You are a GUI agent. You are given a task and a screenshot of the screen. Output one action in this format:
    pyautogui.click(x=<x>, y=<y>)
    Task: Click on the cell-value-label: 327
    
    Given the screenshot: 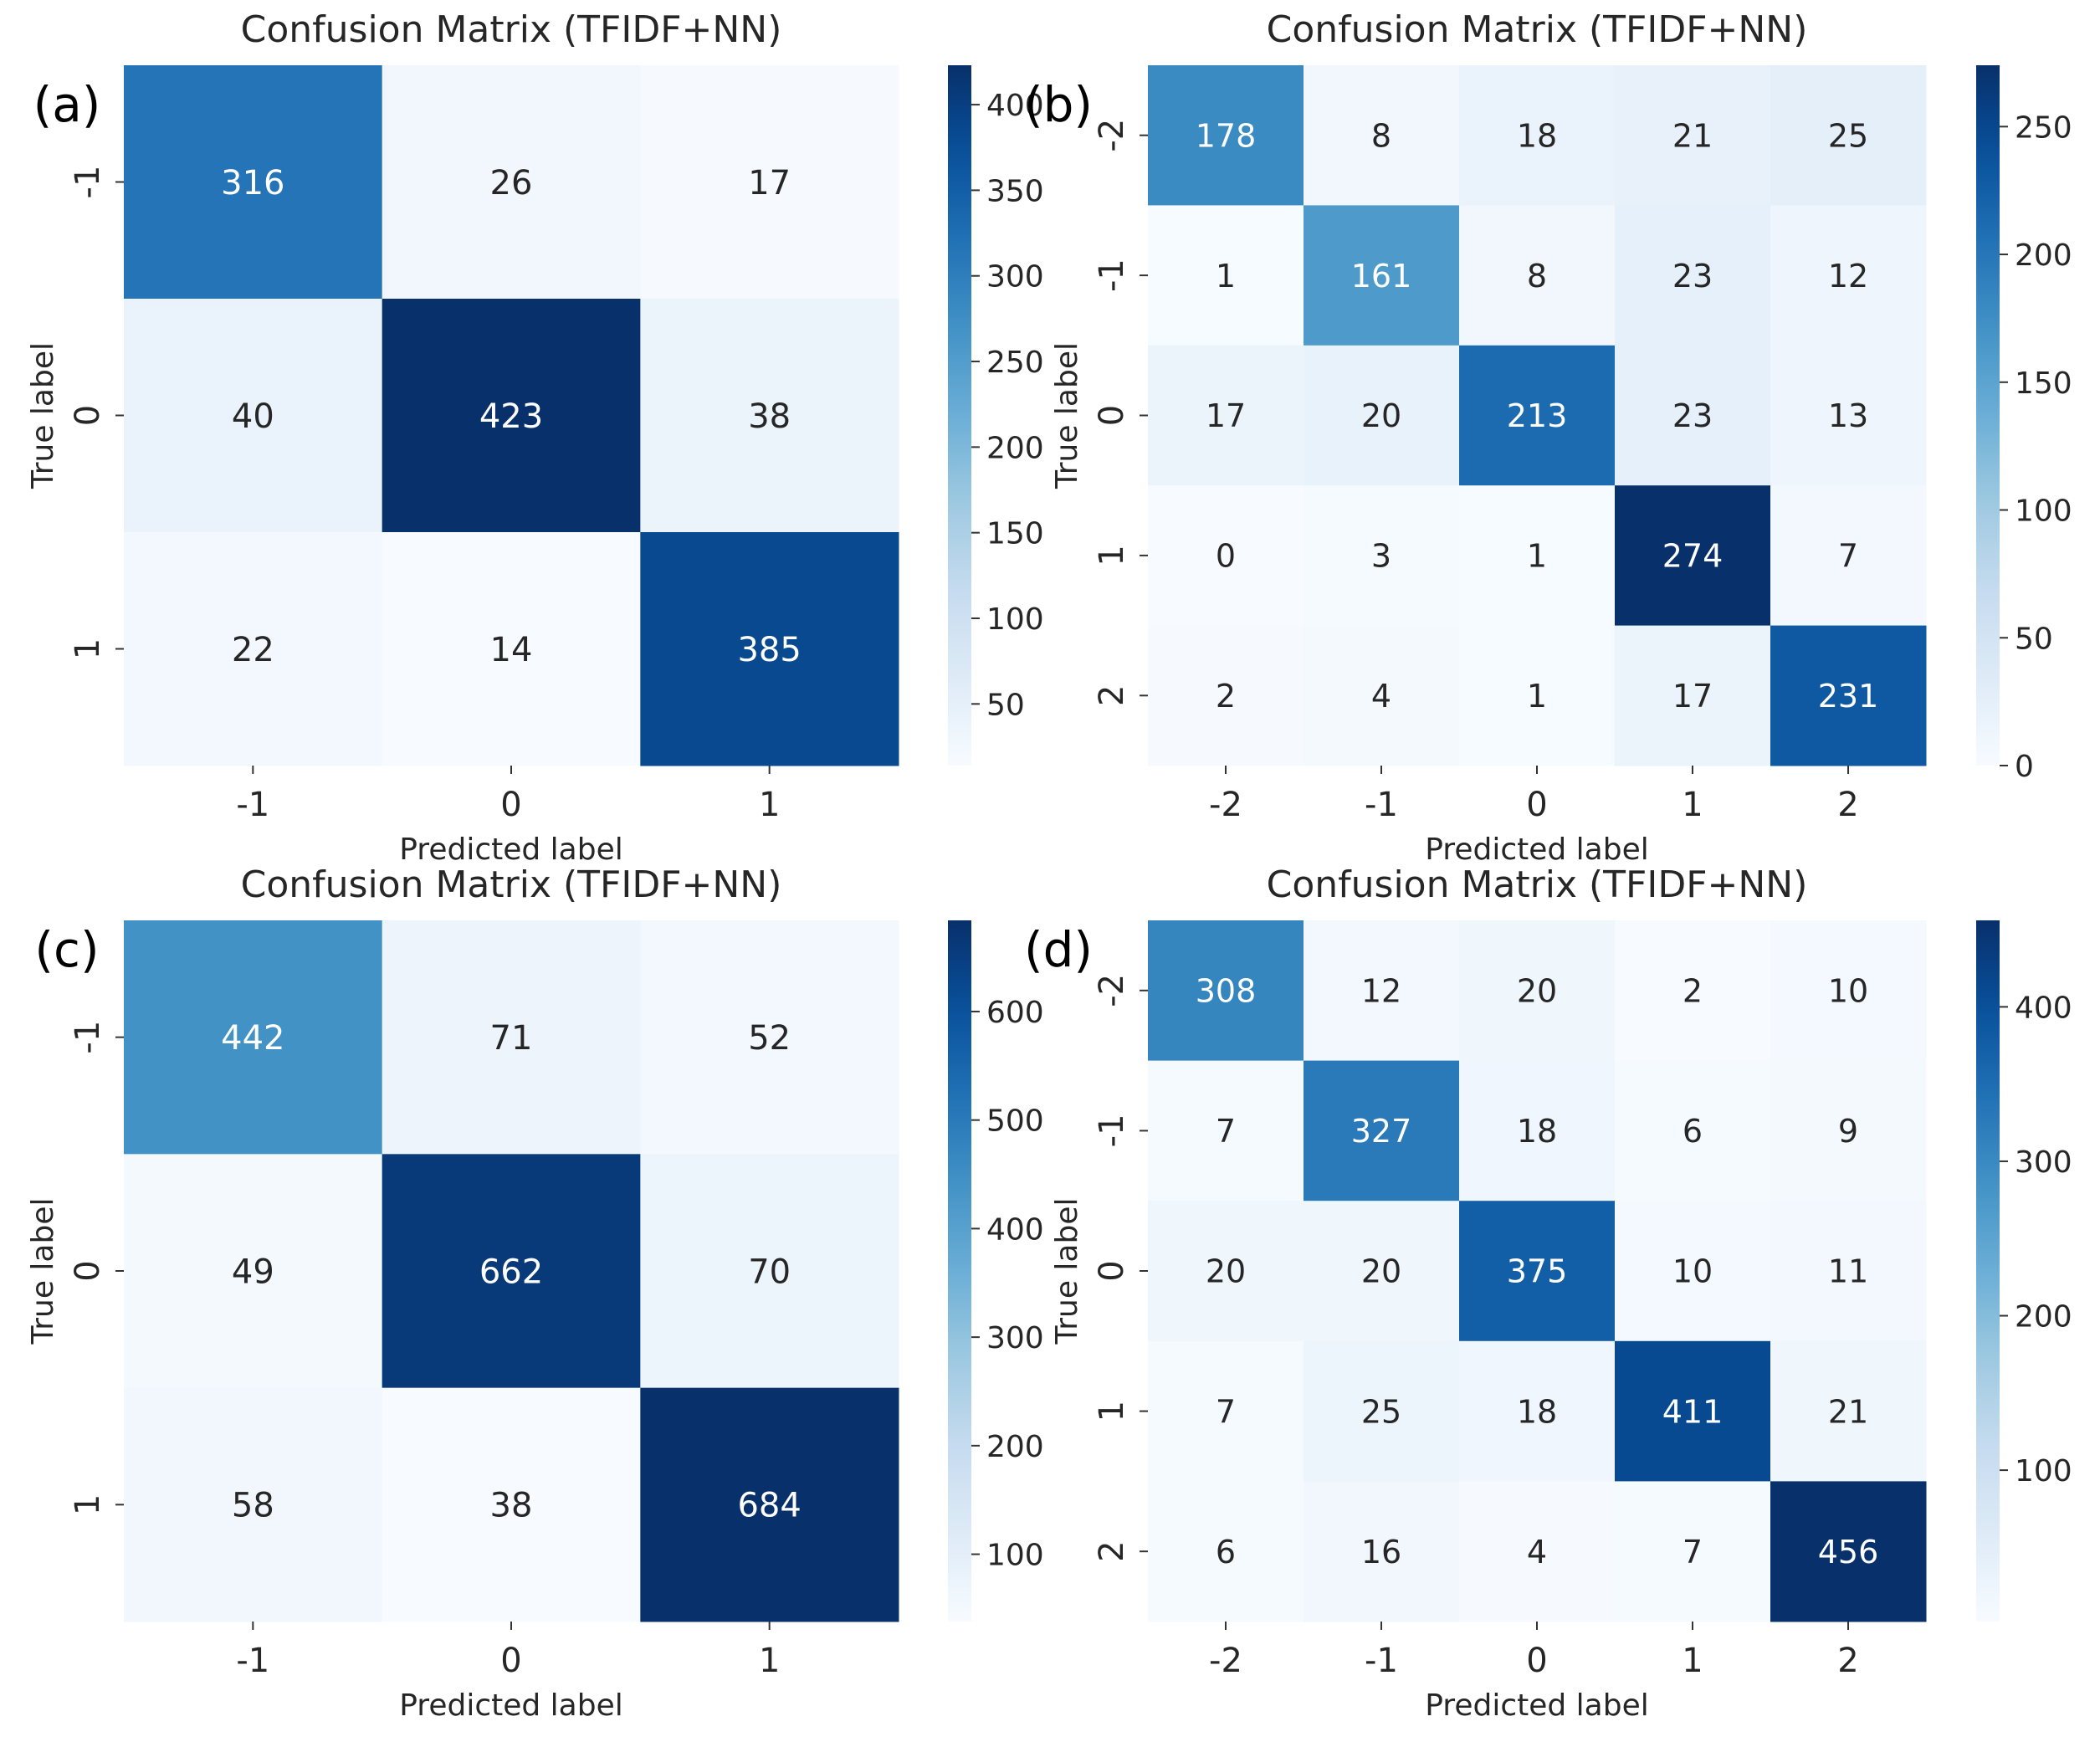 What is the action you would take?
    pyautogui.click(x=1381, y=1131)
    